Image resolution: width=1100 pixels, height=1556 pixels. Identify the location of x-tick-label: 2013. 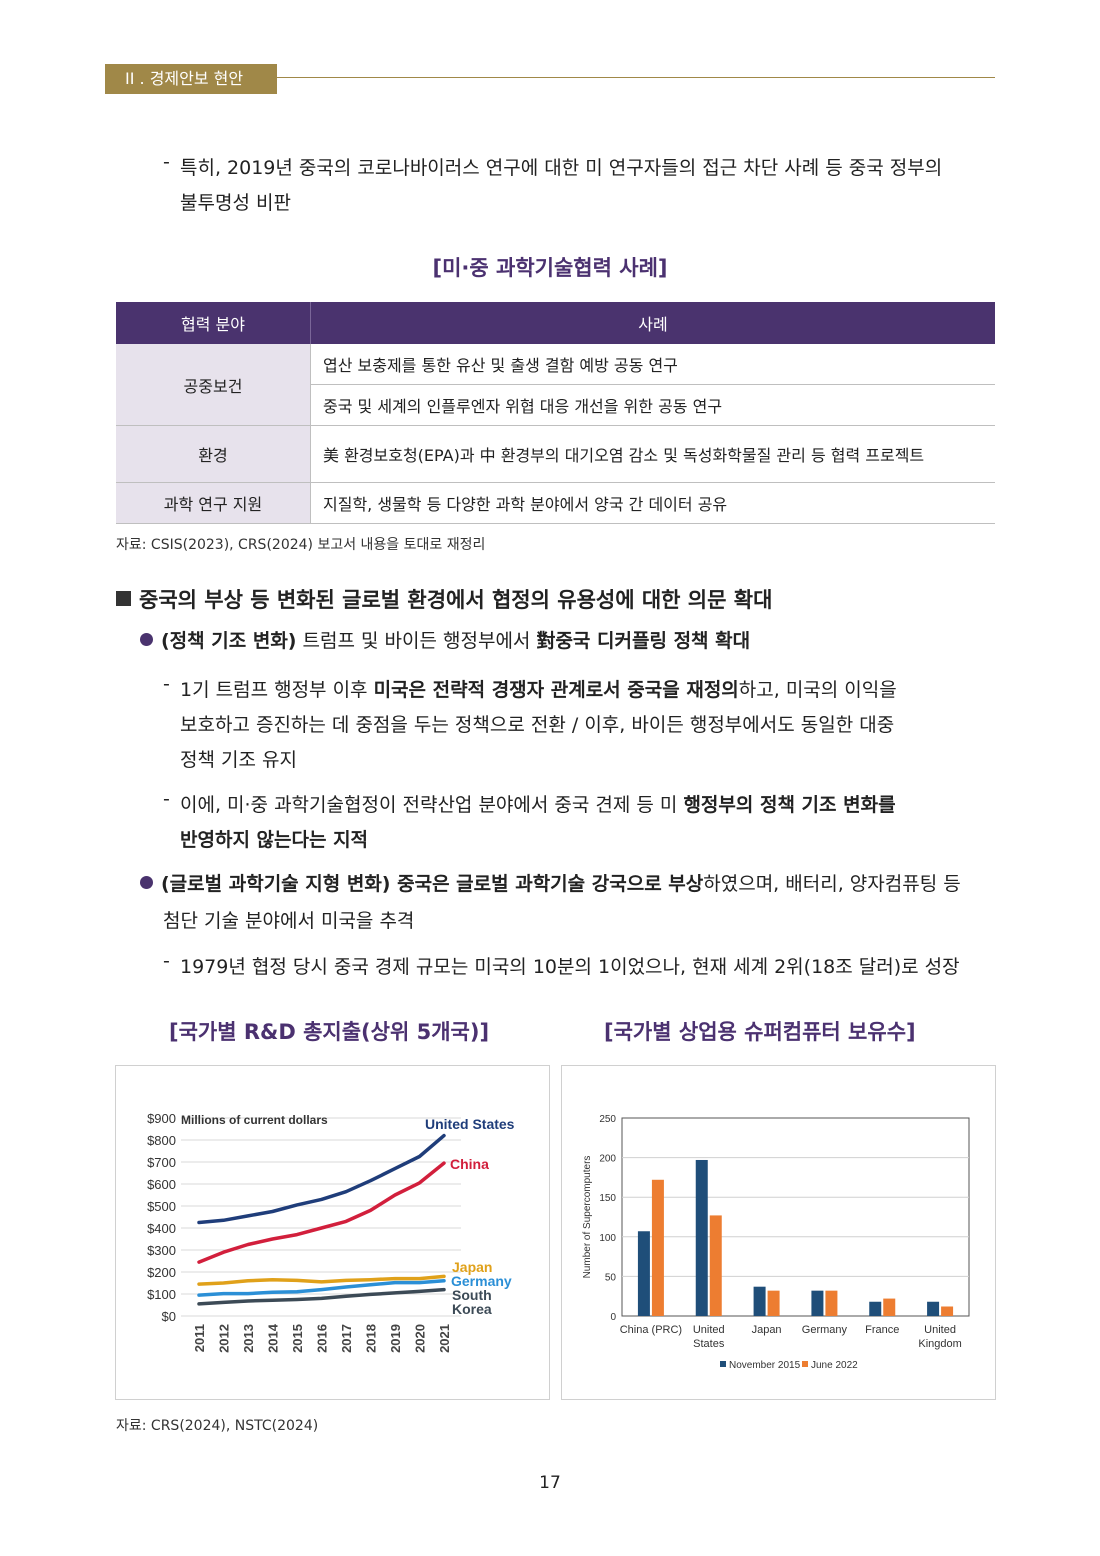
(248, 1338).